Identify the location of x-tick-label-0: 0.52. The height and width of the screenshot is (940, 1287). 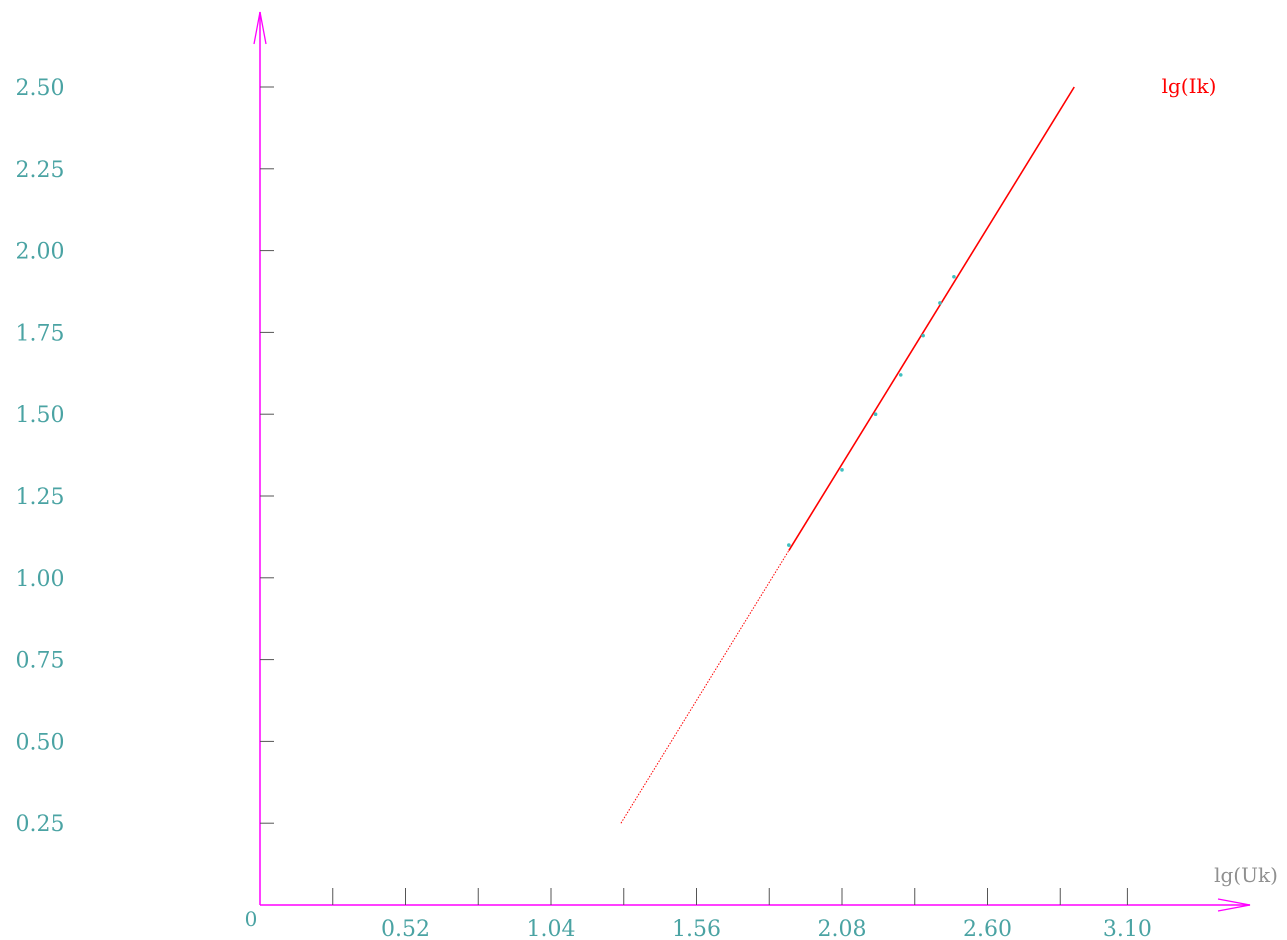
(405, 928).